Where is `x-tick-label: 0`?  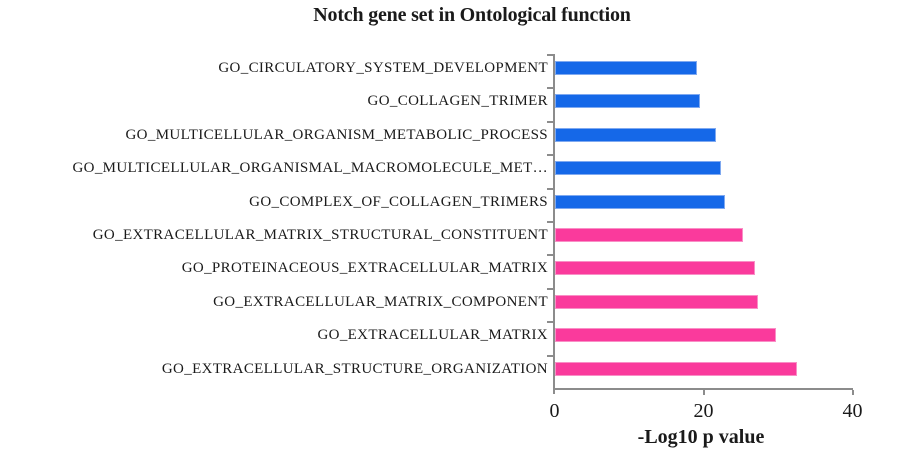
x-tick-label: 0 is located at coordinates (554, 411).